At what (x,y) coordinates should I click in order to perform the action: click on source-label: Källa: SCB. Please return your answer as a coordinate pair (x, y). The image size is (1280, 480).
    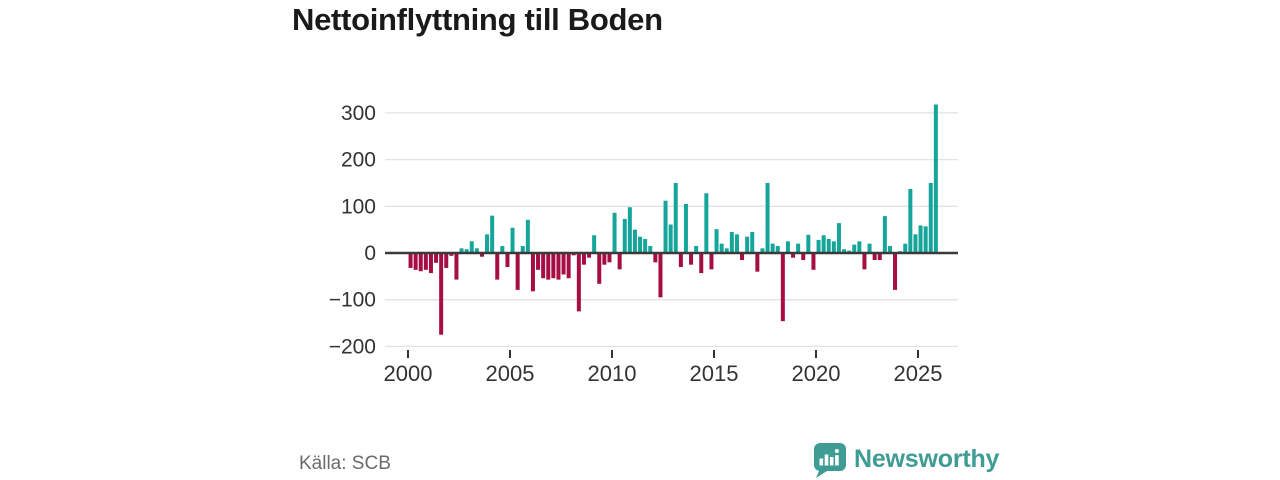
    Looking at the image, I should click on (345, 463).